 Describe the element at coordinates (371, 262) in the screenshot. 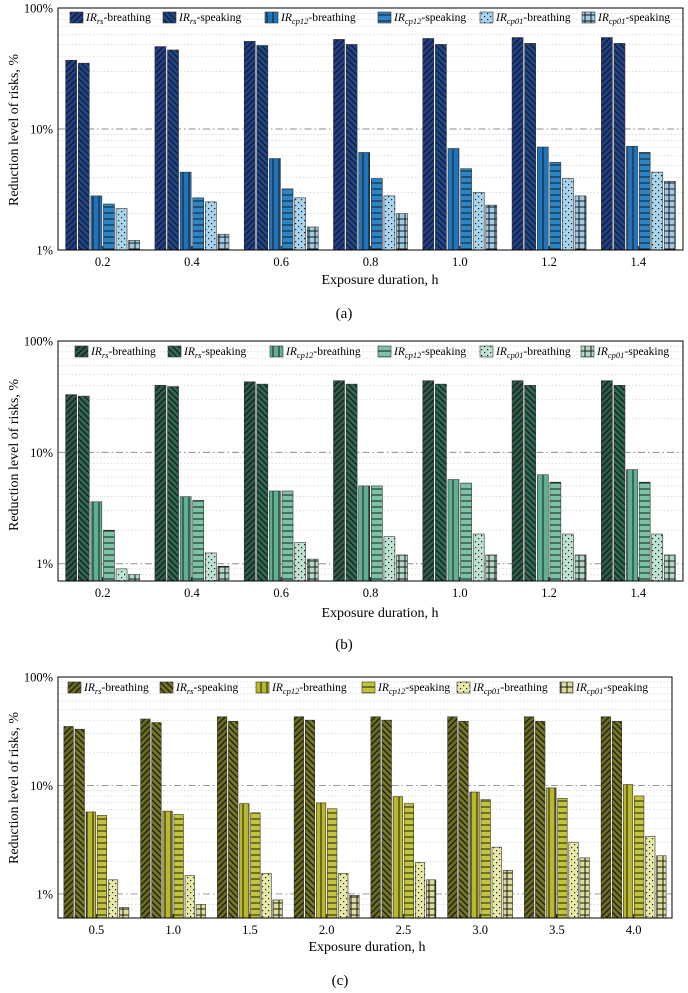

I see `x-tick-label: 0.8` at that location.